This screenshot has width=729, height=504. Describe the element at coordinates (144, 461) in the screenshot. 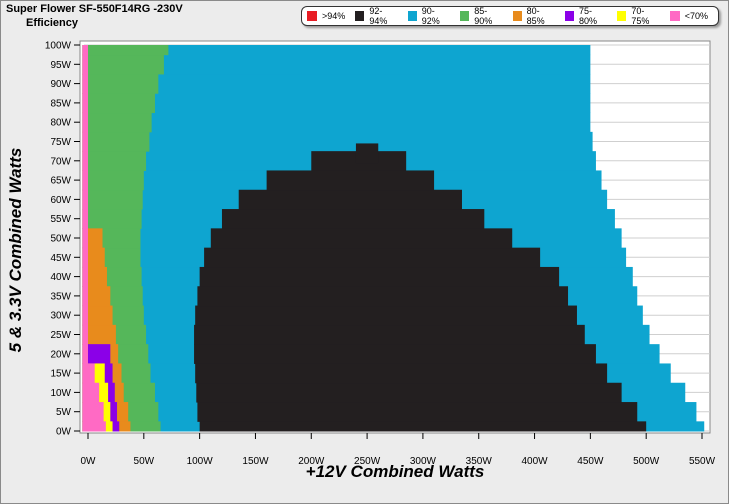

I see `x-tick-label: 50W` at that location.